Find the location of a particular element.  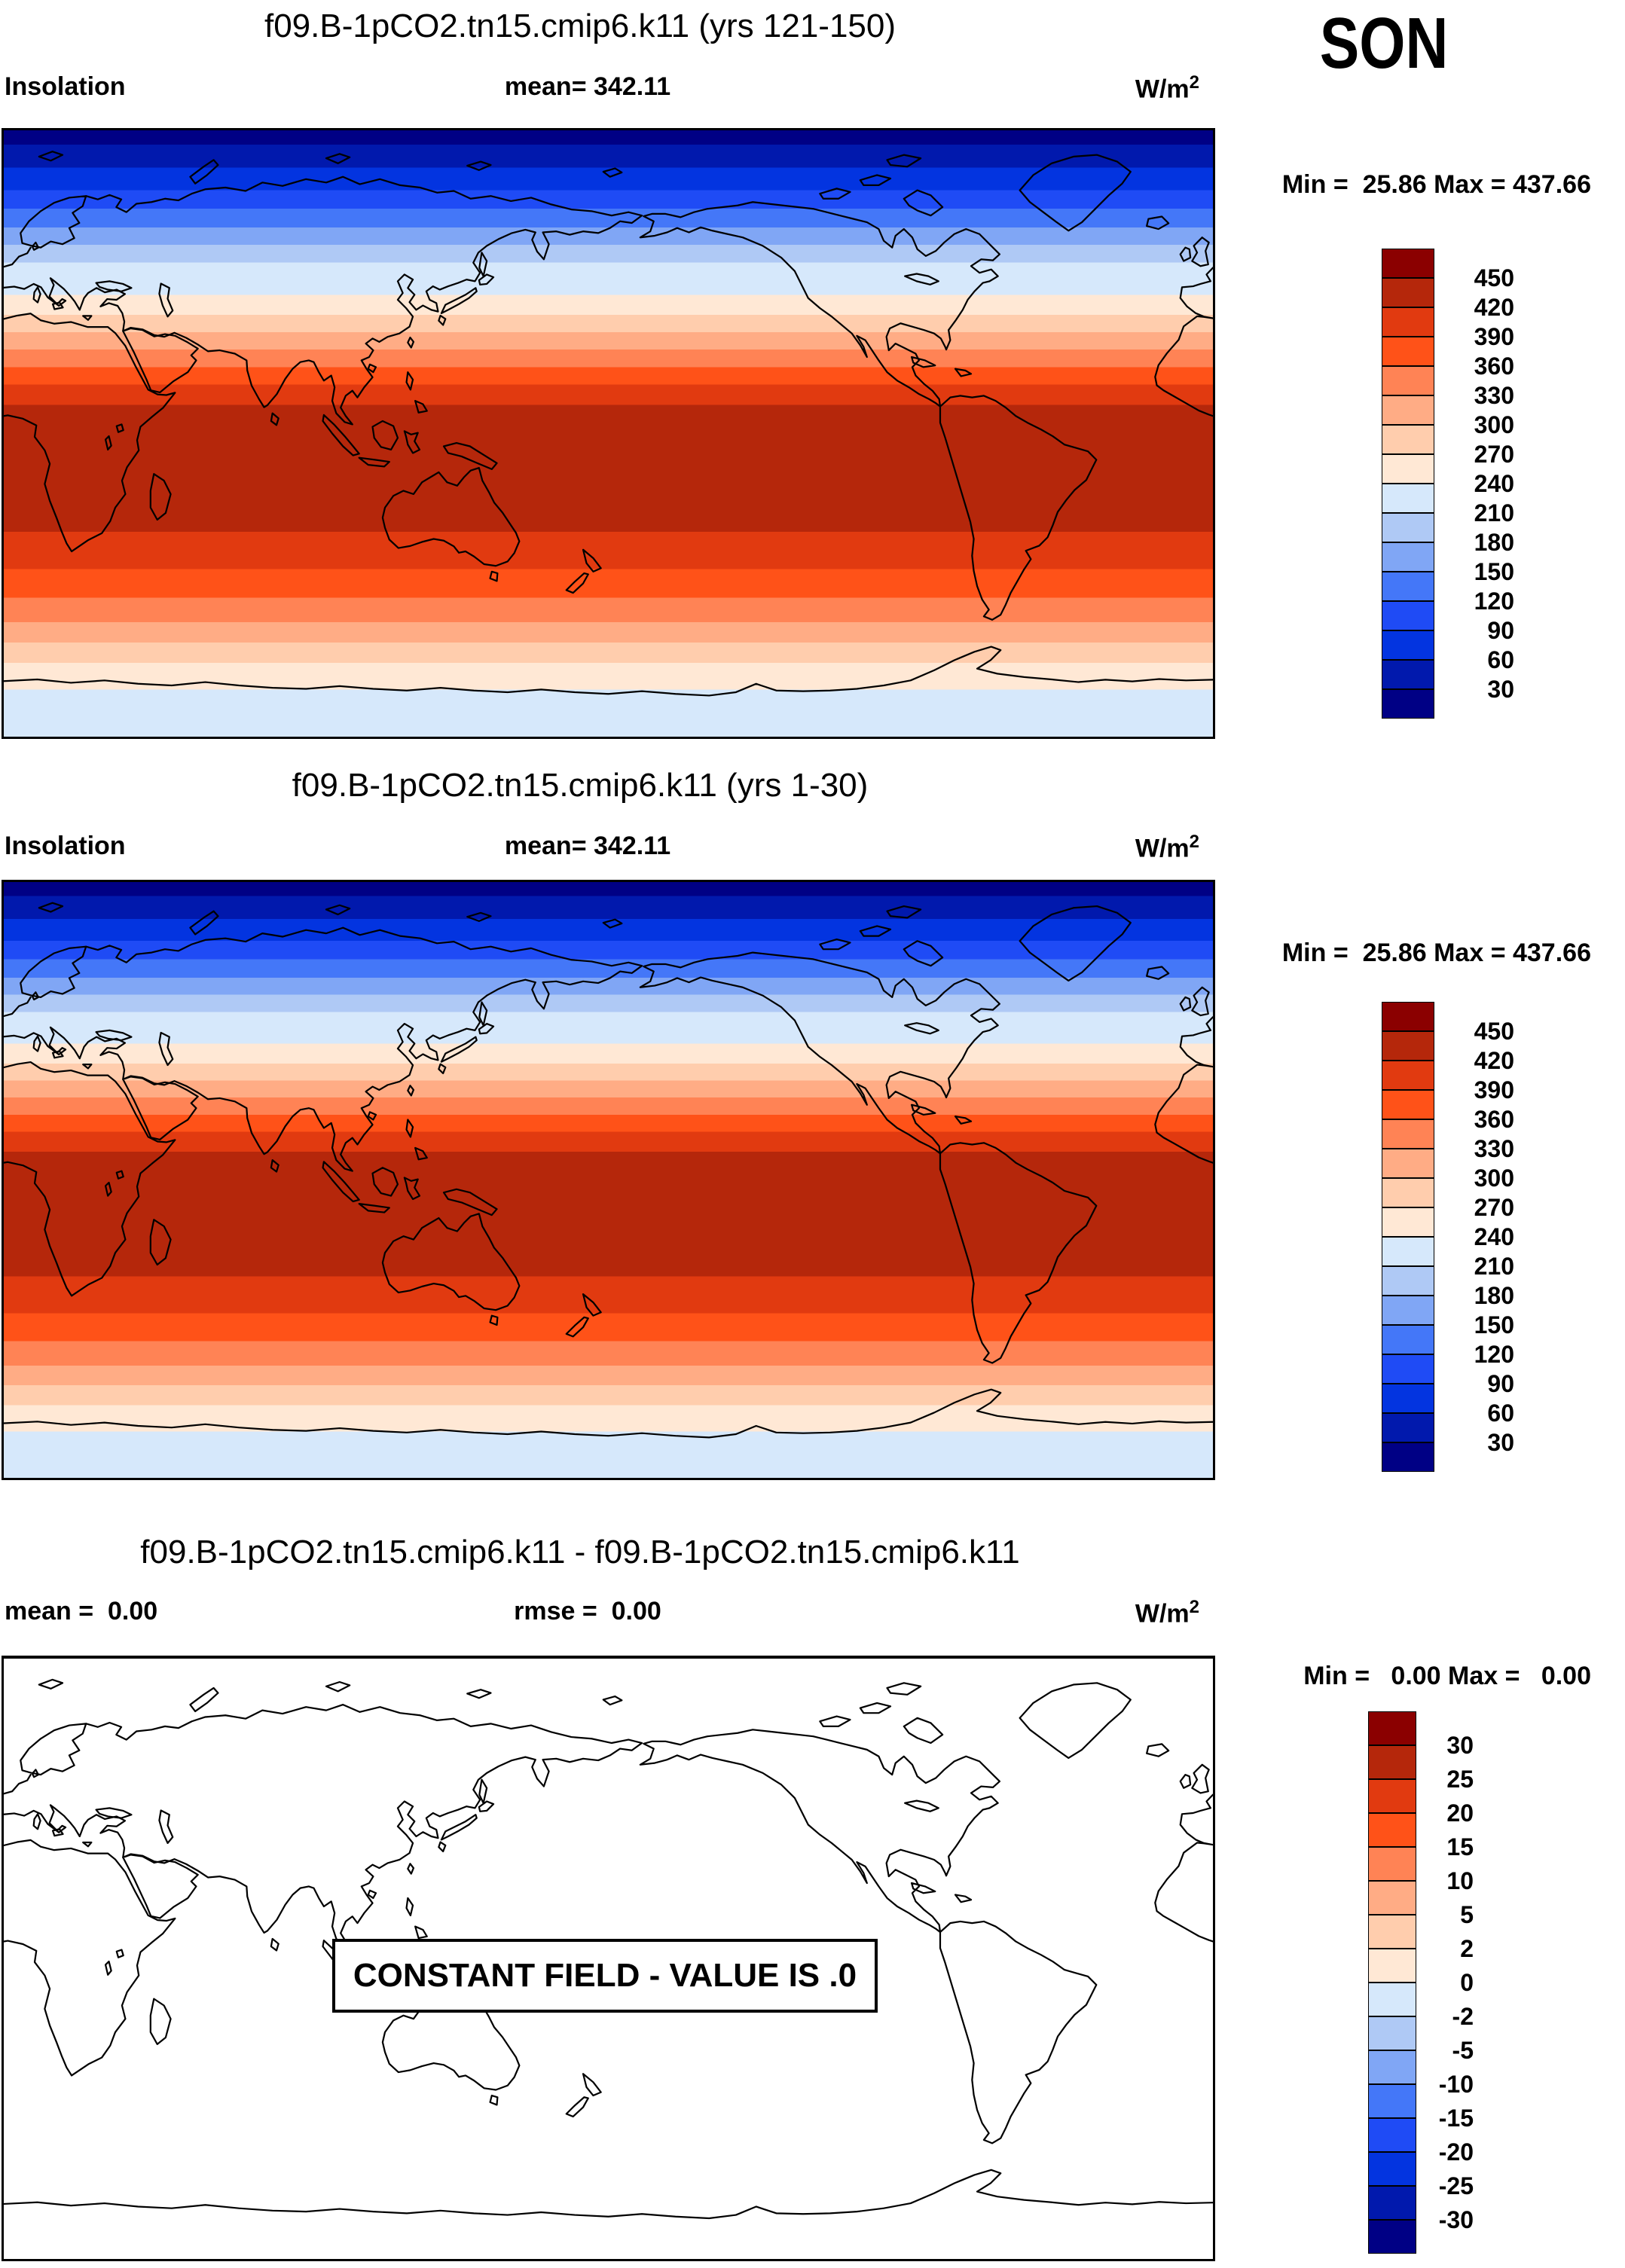

panel3-units-label: W/m2 is located at coordinates (1119, 1613).